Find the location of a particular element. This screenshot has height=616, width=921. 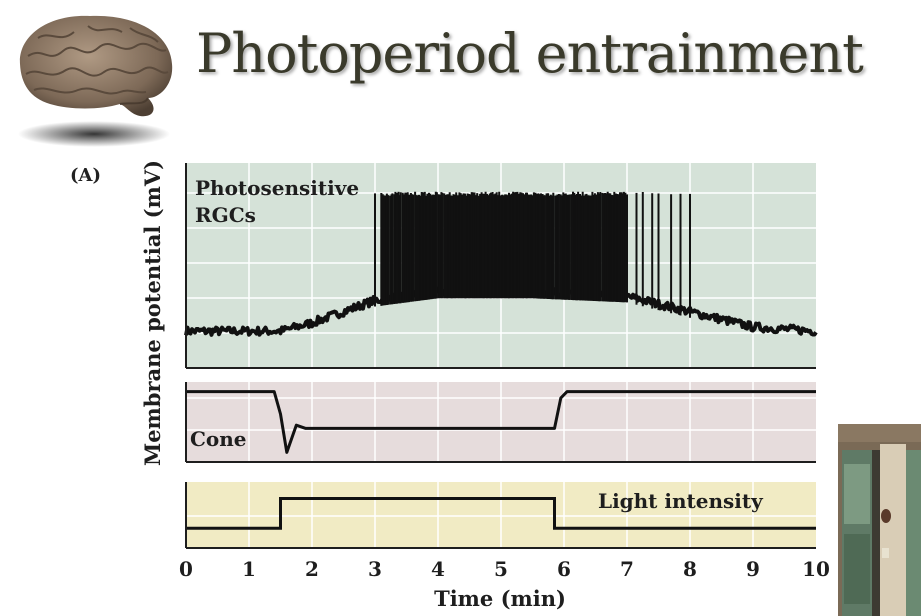

x-tick-label: 7 is located at coordinates (627, 569).